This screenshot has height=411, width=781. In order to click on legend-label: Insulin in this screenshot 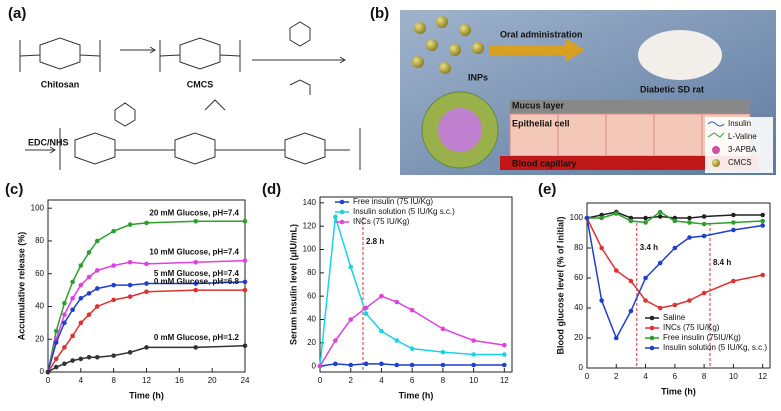, I will do `click(739, 123)`.